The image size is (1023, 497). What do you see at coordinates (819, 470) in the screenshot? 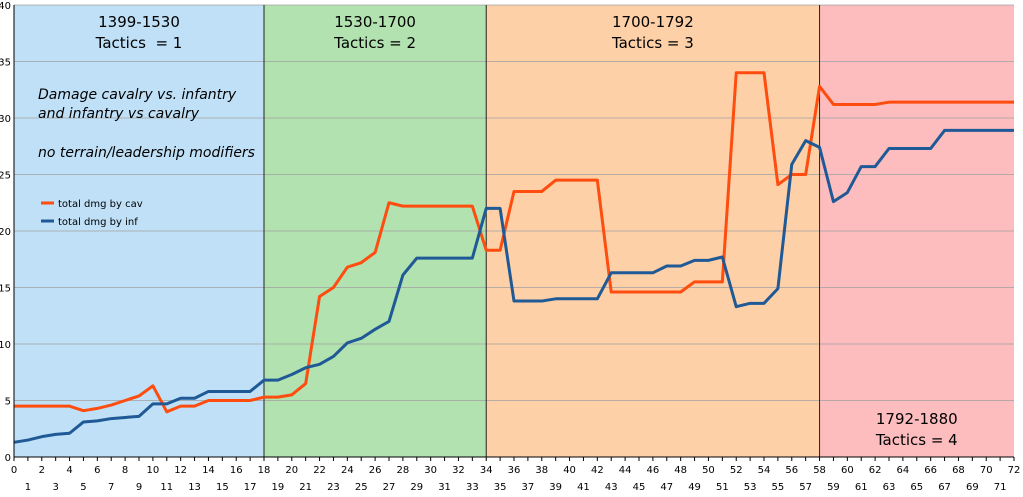
I see `x-tick-label: 58` at bounding box center [819, 470].